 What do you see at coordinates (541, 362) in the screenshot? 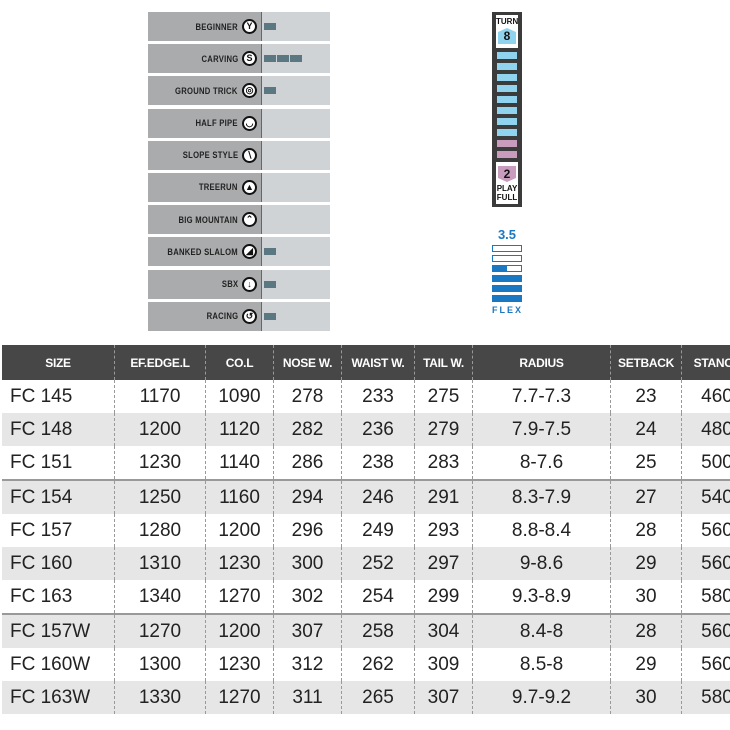
I see `column-header: RADIUS` at bounding box center [541, 362].